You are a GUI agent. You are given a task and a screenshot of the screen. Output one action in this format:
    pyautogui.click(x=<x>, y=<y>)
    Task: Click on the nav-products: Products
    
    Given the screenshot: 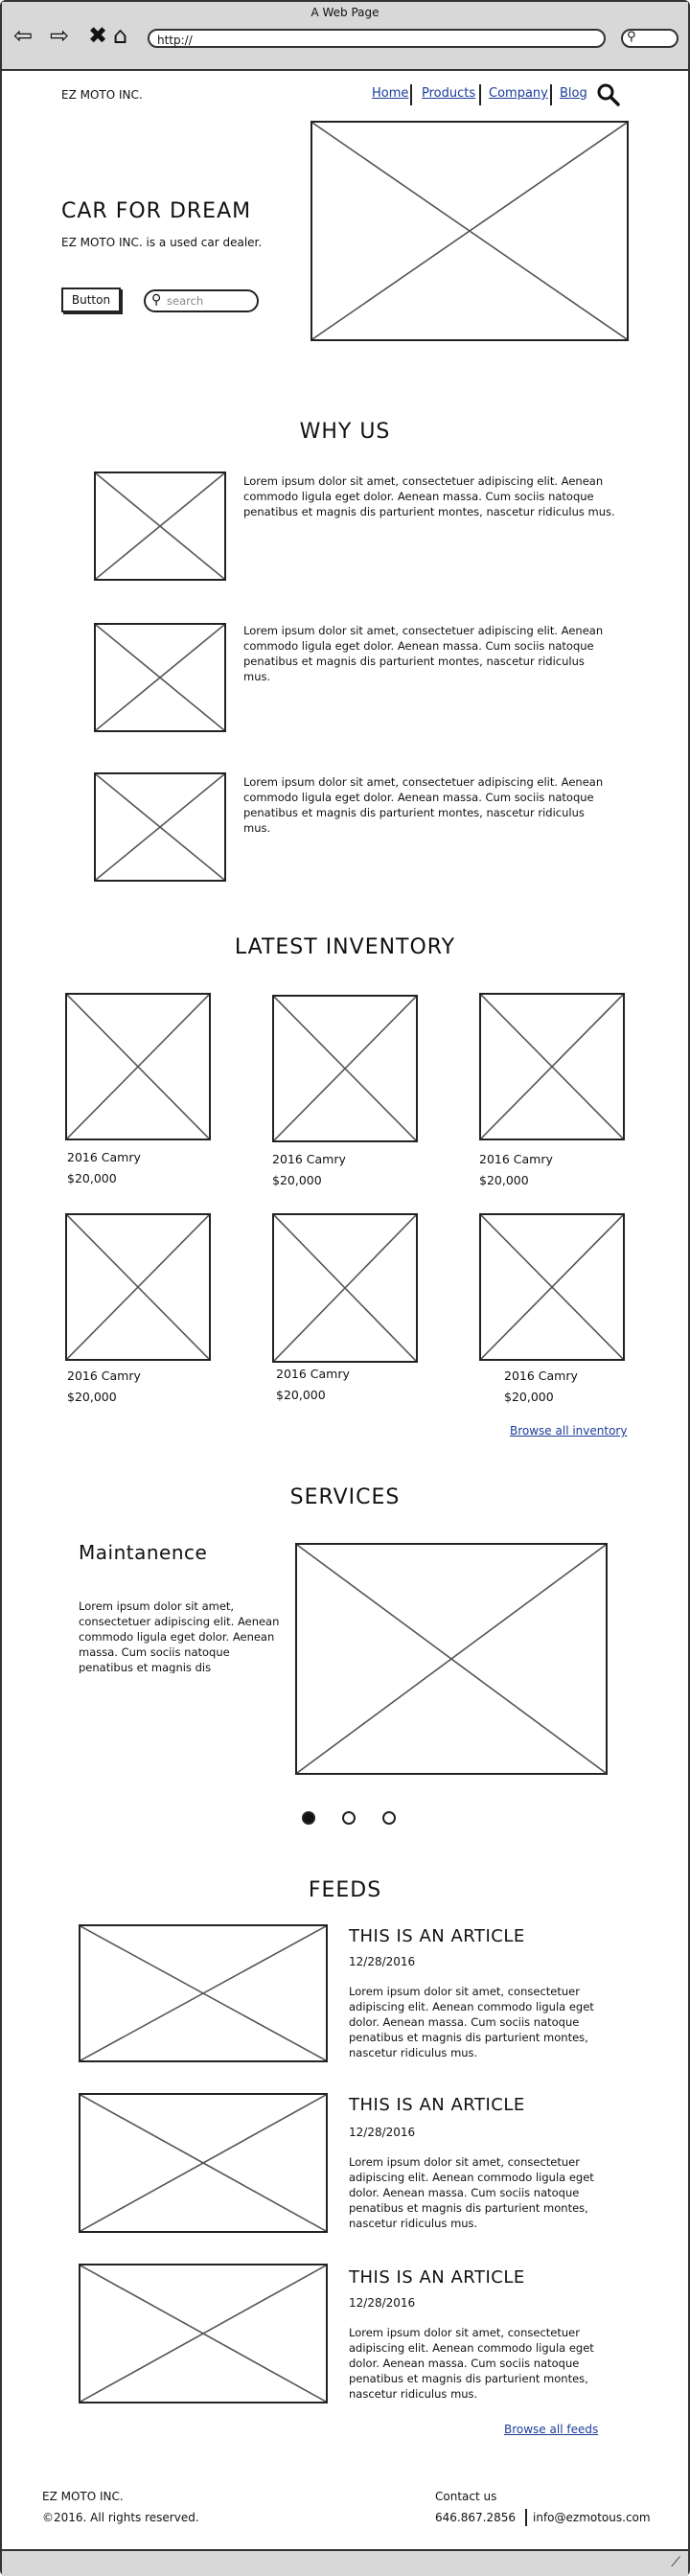 What is the action you would take?
    pyautogui.click(x=449, y=93)
    